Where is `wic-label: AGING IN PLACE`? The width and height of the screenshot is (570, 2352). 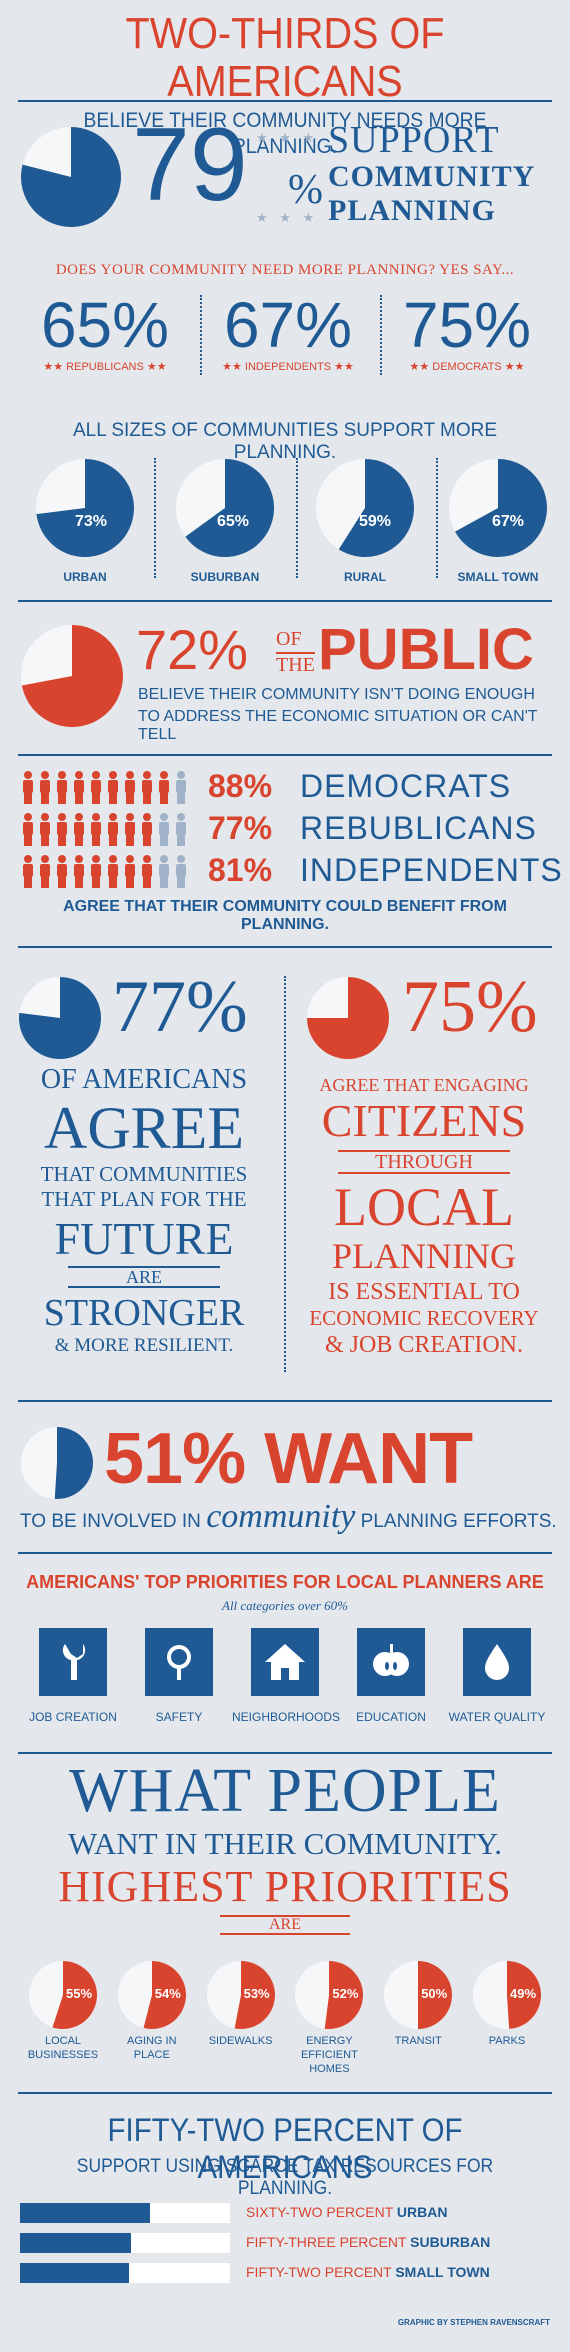 wic-label: AGING IN PLACE is located at coordinates (152, 2048).